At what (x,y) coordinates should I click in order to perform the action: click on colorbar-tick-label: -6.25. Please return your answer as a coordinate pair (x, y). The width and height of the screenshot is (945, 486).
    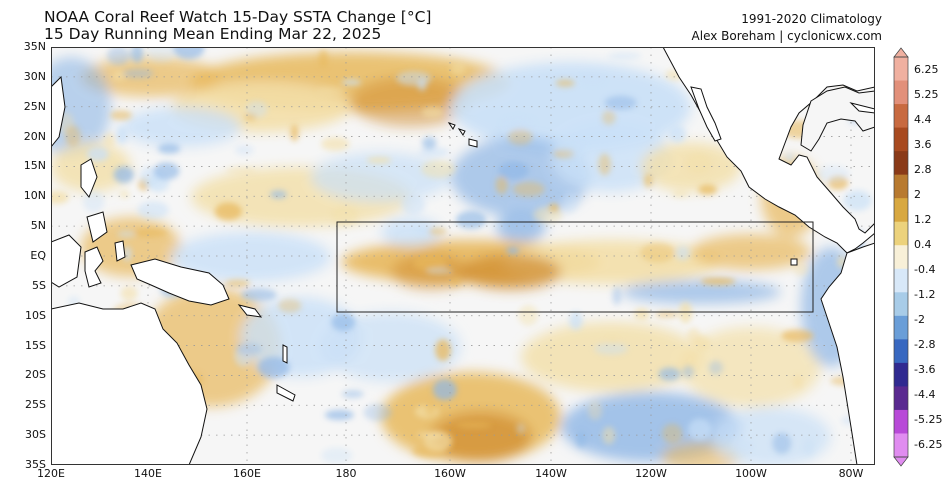
    Looking at the image, I should click on (928, 444).